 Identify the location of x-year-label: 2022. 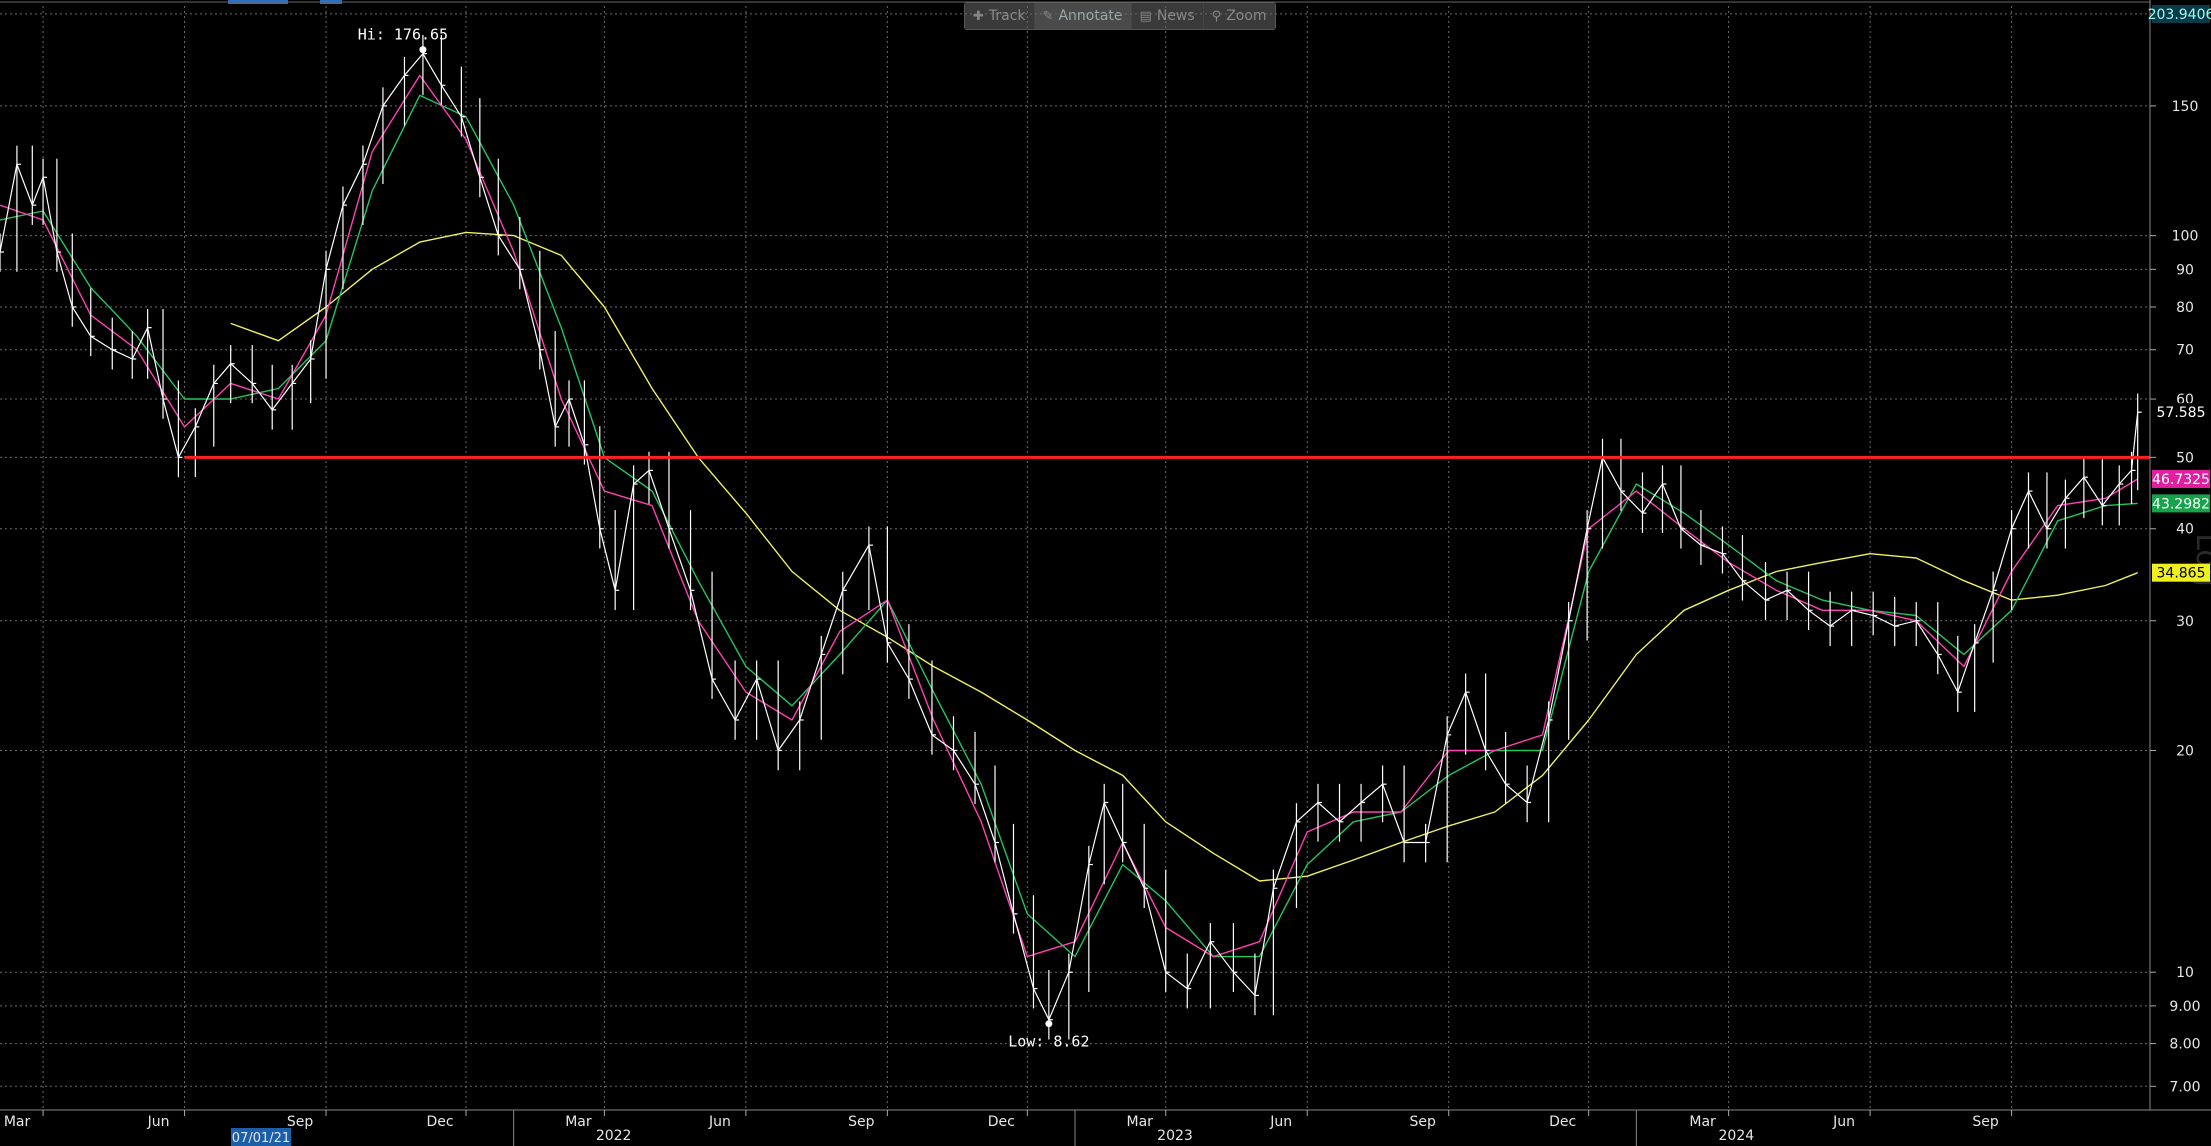
(614, 1136).